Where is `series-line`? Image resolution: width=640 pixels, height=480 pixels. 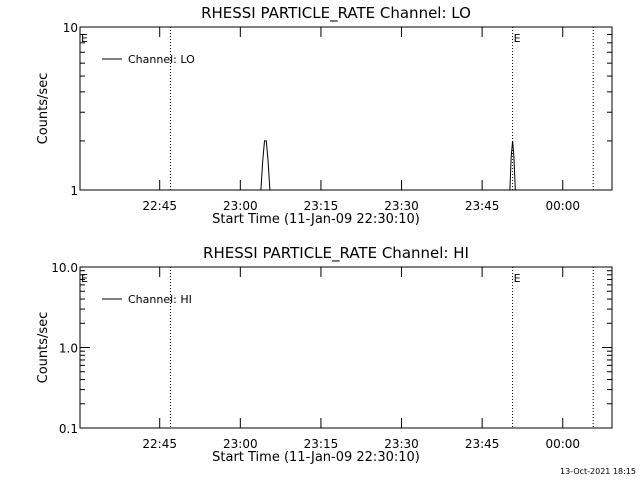
series-line is located at coordinates (388, 165).